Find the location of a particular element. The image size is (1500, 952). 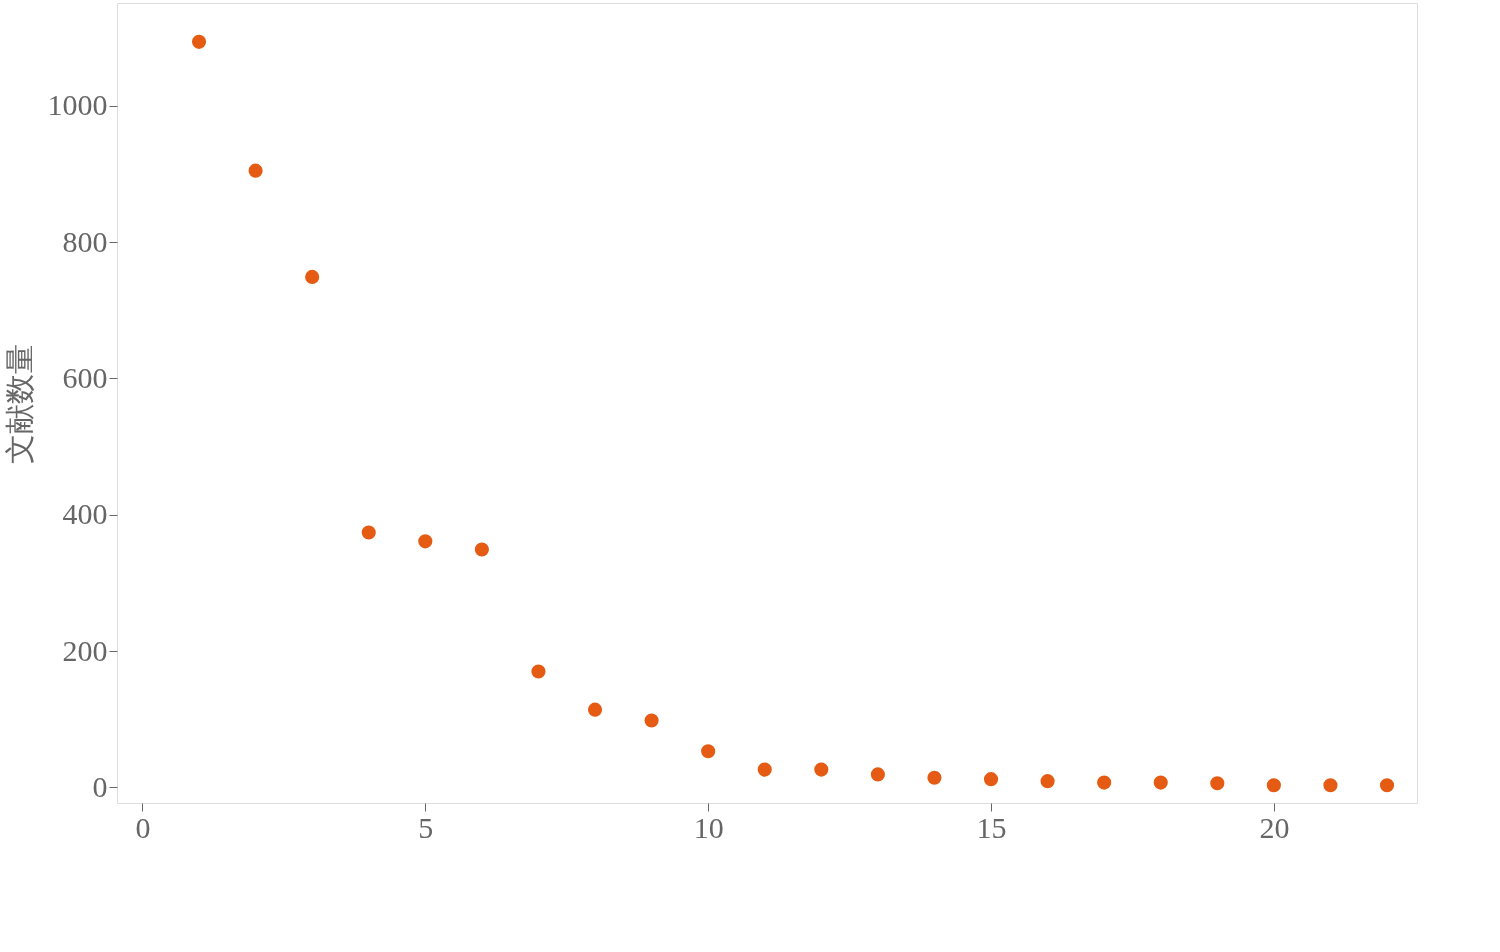

x-tick-label: 20 is located at coordinates (1274, 827).